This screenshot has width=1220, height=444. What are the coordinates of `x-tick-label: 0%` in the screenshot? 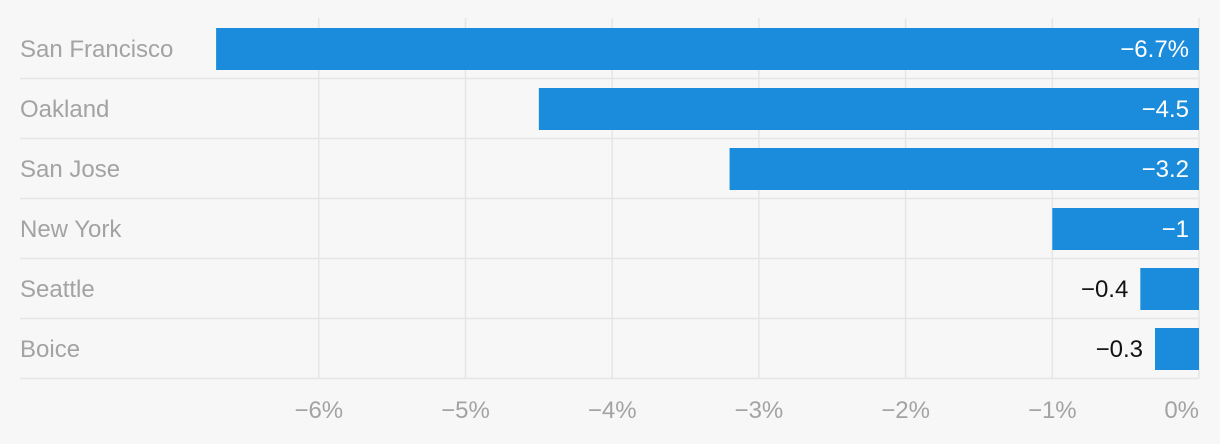 It's located at (1181, 410).